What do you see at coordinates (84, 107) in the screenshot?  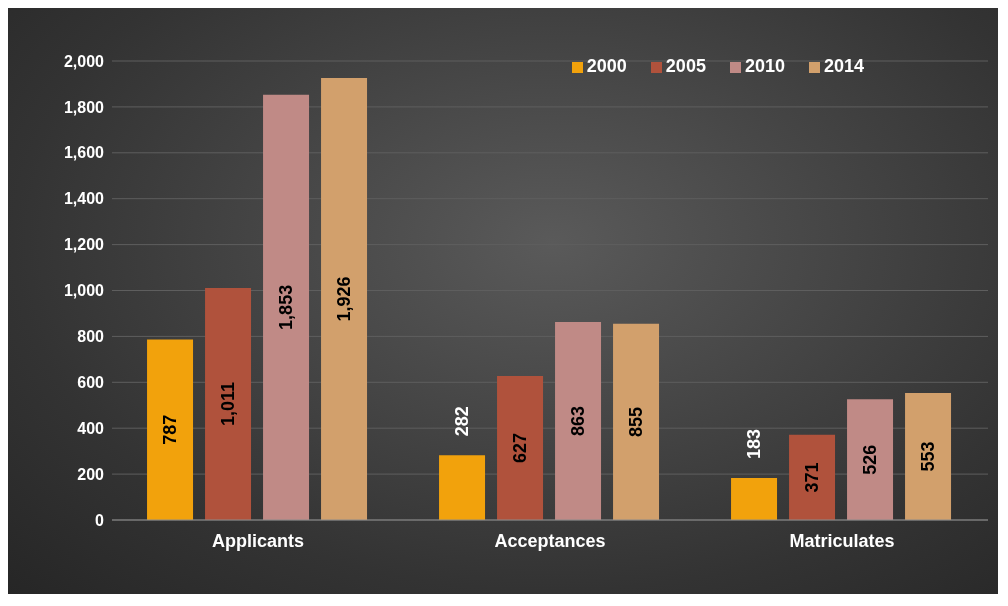 I see `y-tick-label: 1,800` at bounding box center [84, 107].